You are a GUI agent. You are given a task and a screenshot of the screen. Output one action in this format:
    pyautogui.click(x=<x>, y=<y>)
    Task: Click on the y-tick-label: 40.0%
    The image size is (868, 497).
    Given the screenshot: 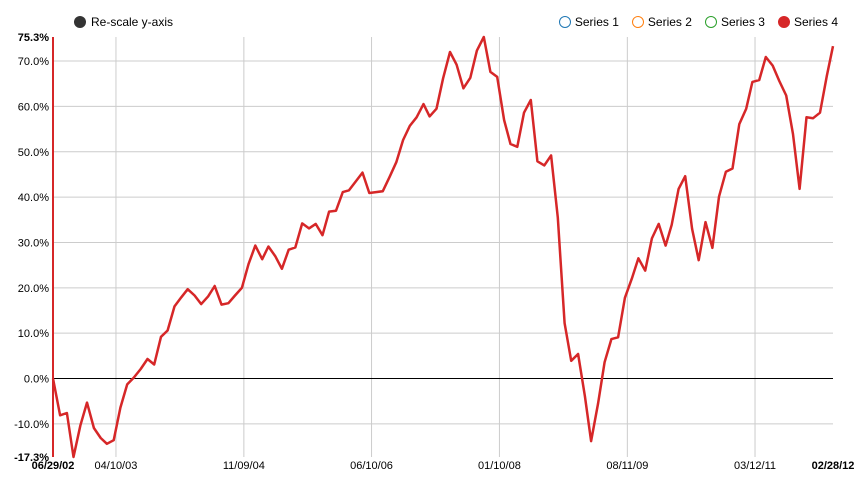 What is the action you would take?
    pyautogui.click(x=33, y=198)
    